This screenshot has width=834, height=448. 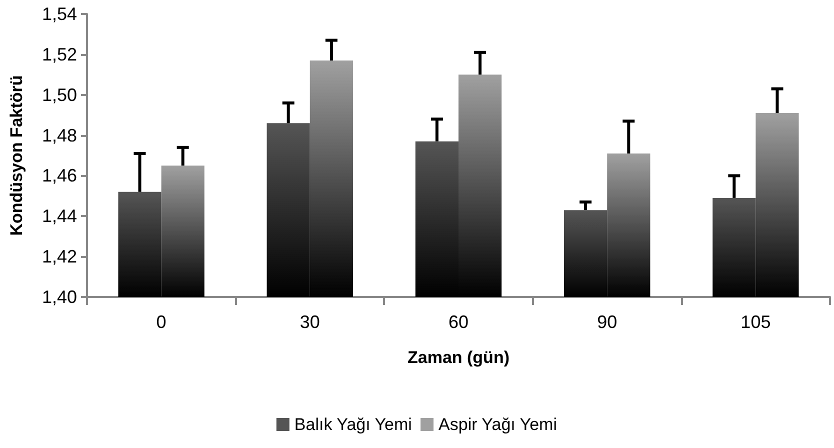 What do you see at coordinates (161, 322) in the screenshot?
I see `x-tick-label: 0` at bounding box center [161, 322].